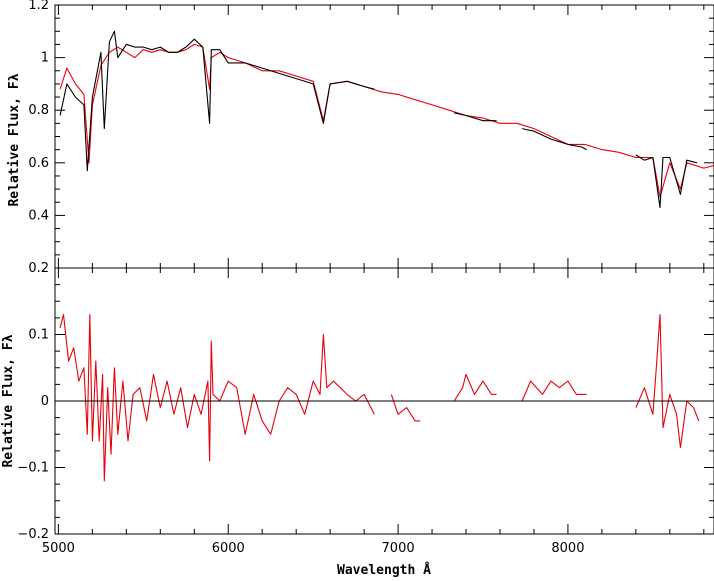  I want to click on x-axis-label: Wavelength Å, so click(384, 570).